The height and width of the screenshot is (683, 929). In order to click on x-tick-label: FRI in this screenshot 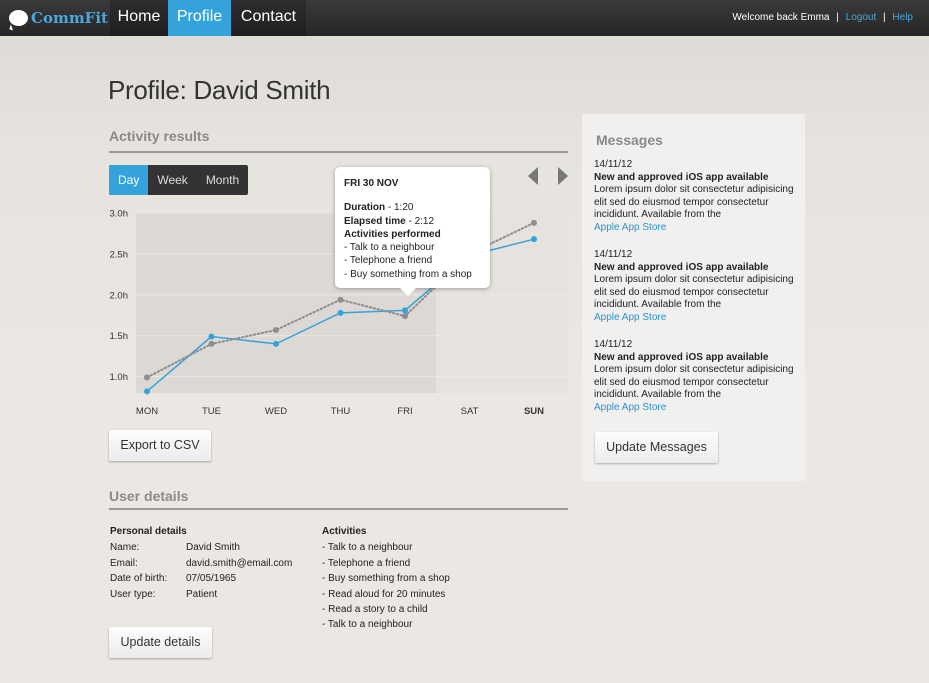, I will do `click(404, 411)`.